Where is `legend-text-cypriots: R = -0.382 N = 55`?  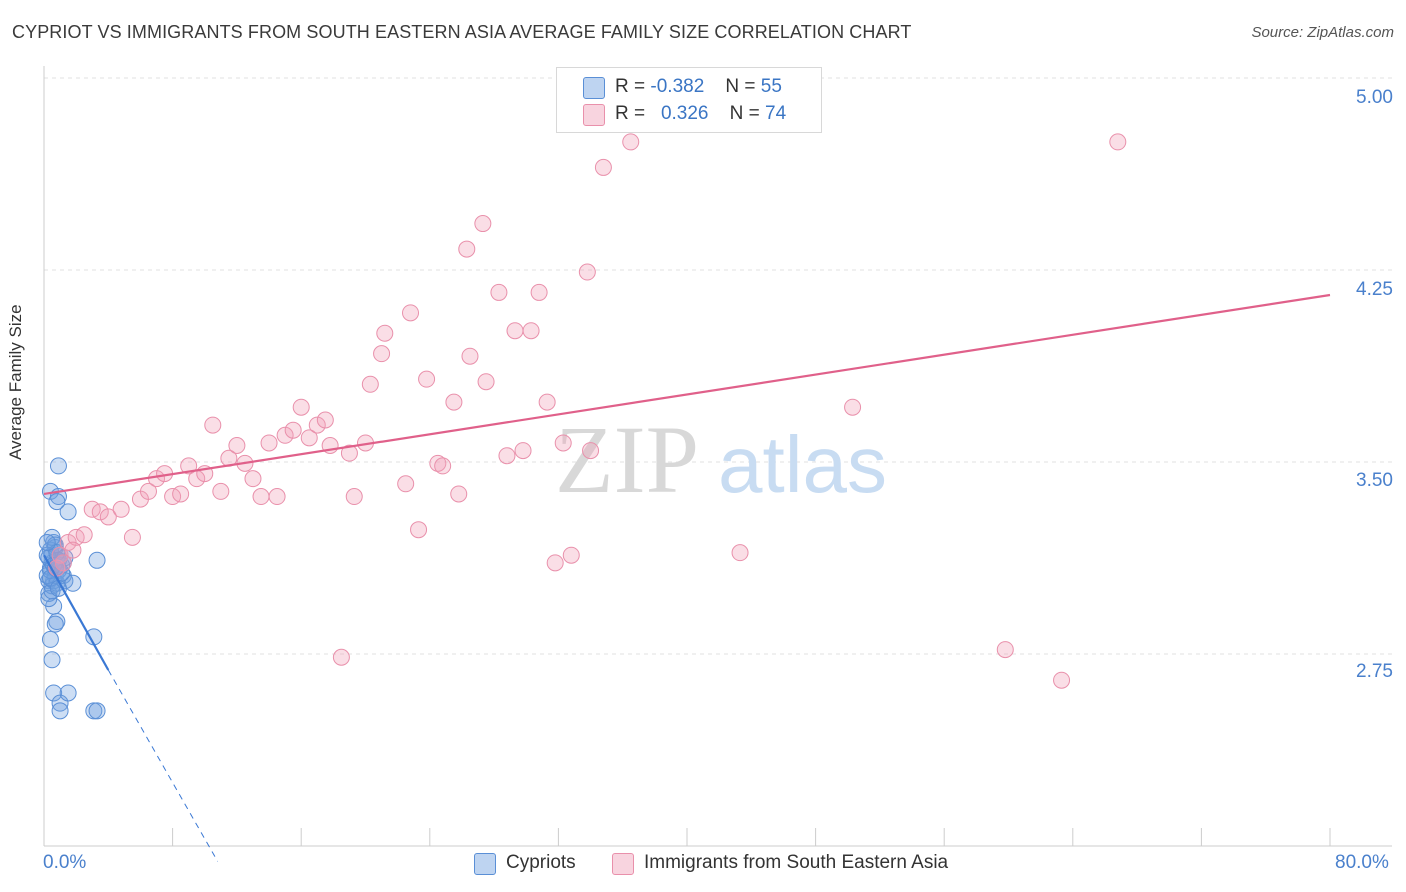 legend-text-cypriots: R = -0.382 N = 55 is located at coordinates (698, 86).